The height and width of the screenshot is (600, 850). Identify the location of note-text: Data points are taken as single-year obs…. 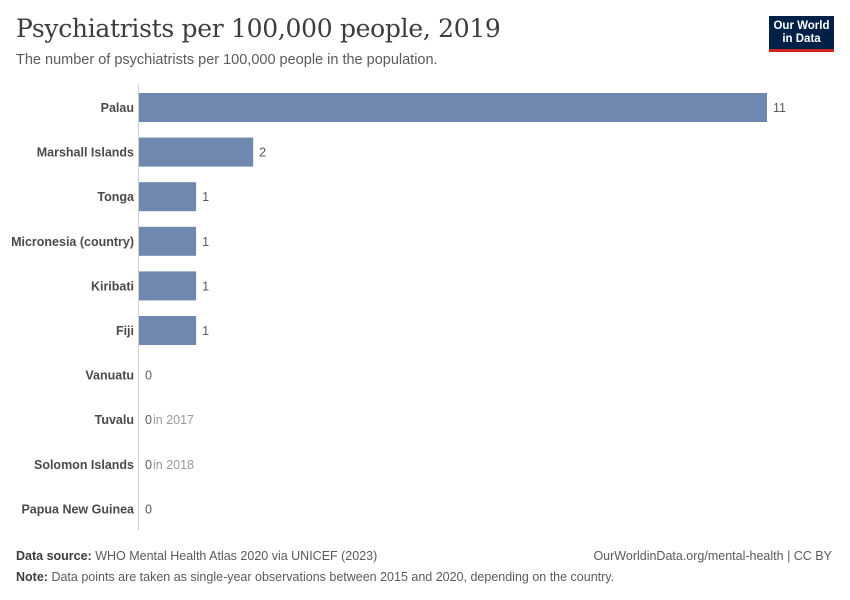
(333, 577).